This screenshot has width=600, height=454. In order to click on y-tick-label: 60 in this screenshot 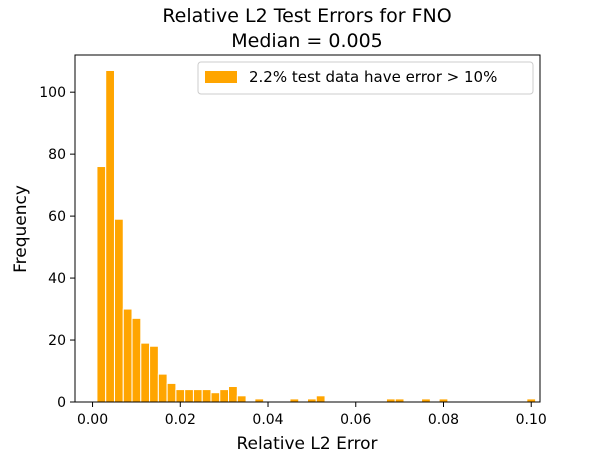, I will do `click(57, 217)`.